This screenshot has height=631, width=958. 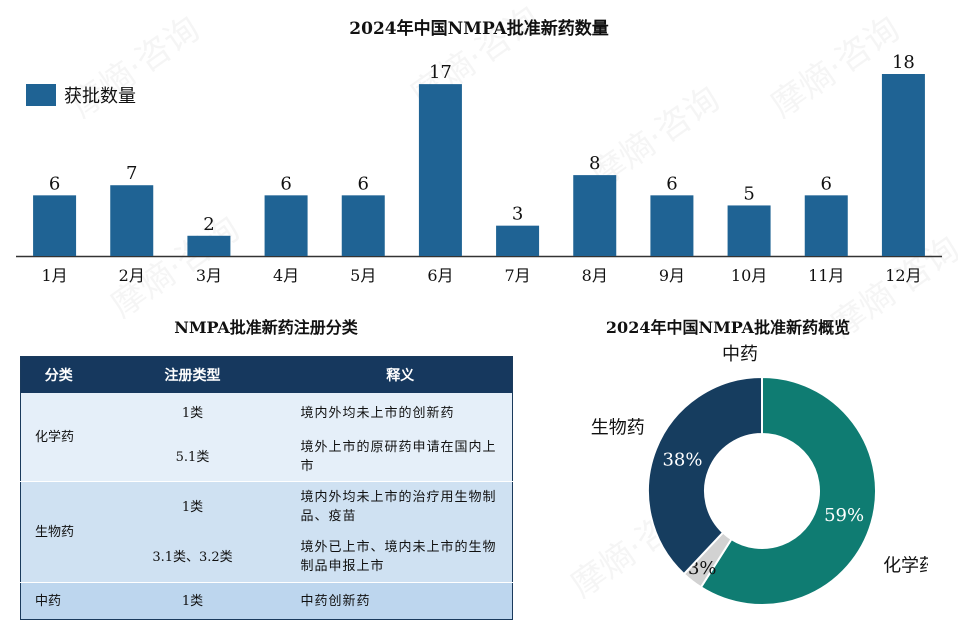 What do you see at coordinates (131, 173) in the screenshot?
I see `data-label: 7` at bounding box center [131, 173].